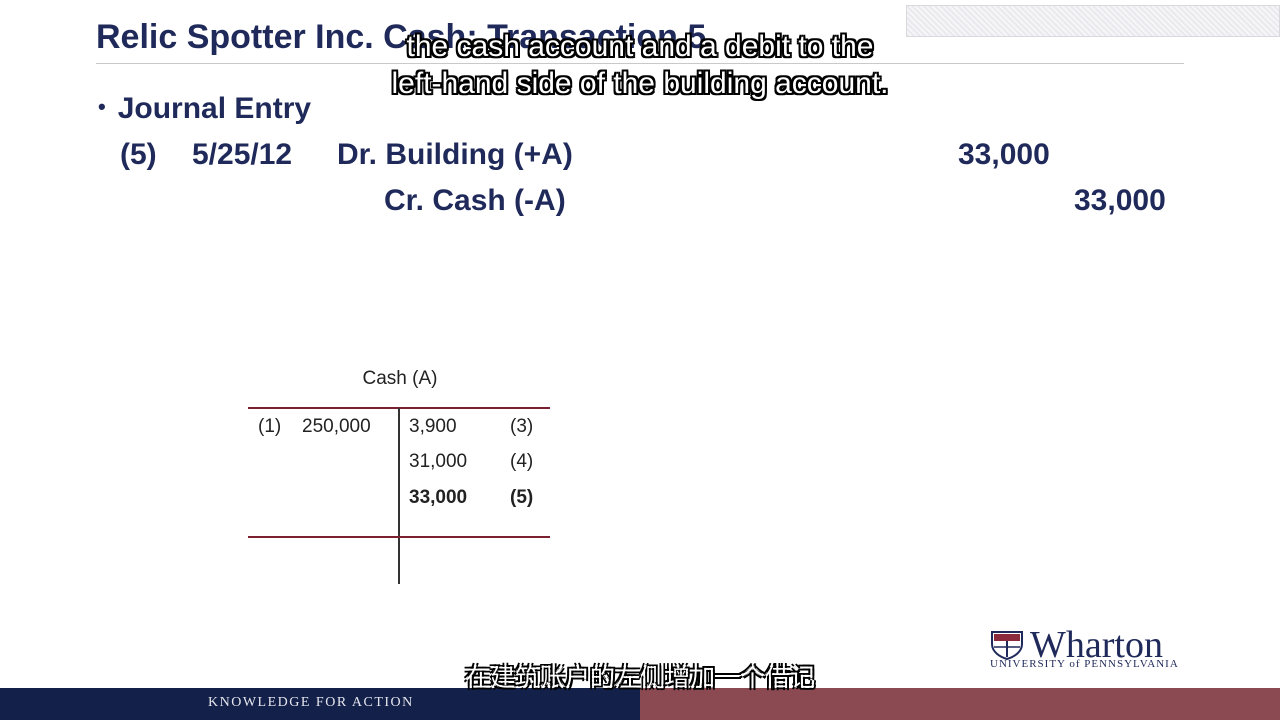  Describe the element at coordinates (1120, 200) in the screenshot. I see `credit-amount: 33,000` at that location.